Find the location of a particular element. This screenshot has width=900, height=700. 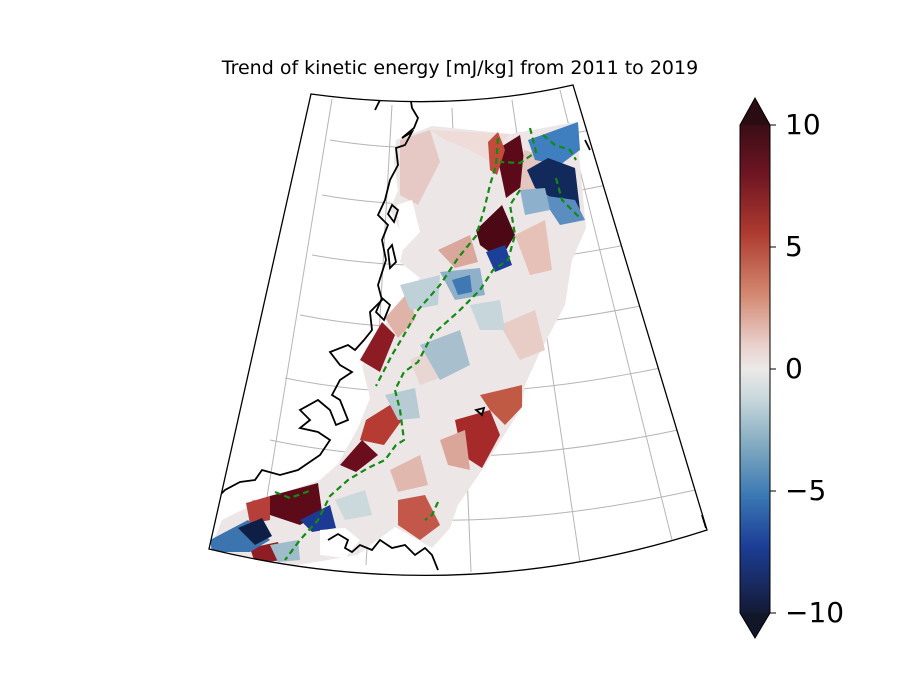

colorbar-tick-label: 0 is located at coordinates (794, 368).